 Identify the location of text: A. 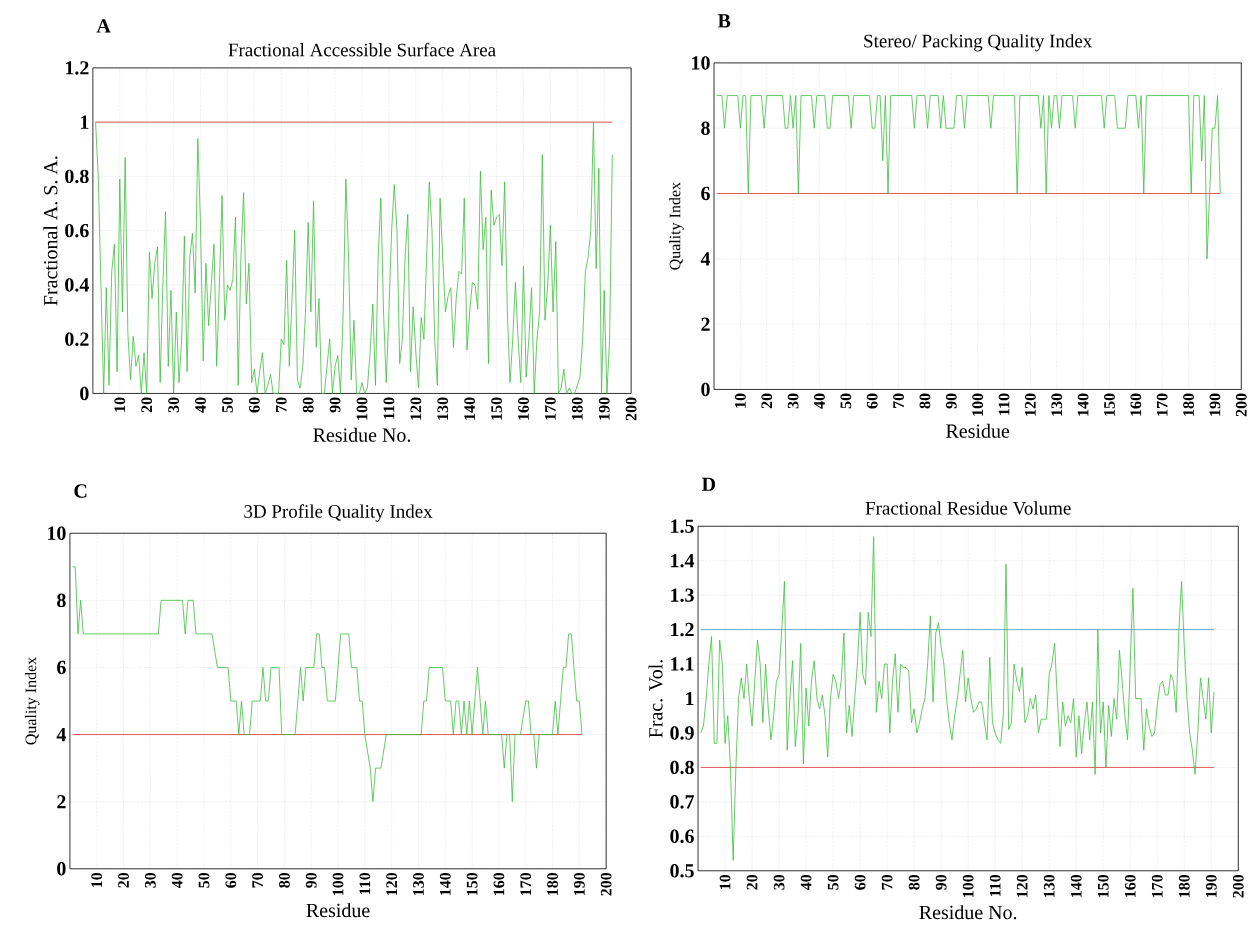
(103, 26).